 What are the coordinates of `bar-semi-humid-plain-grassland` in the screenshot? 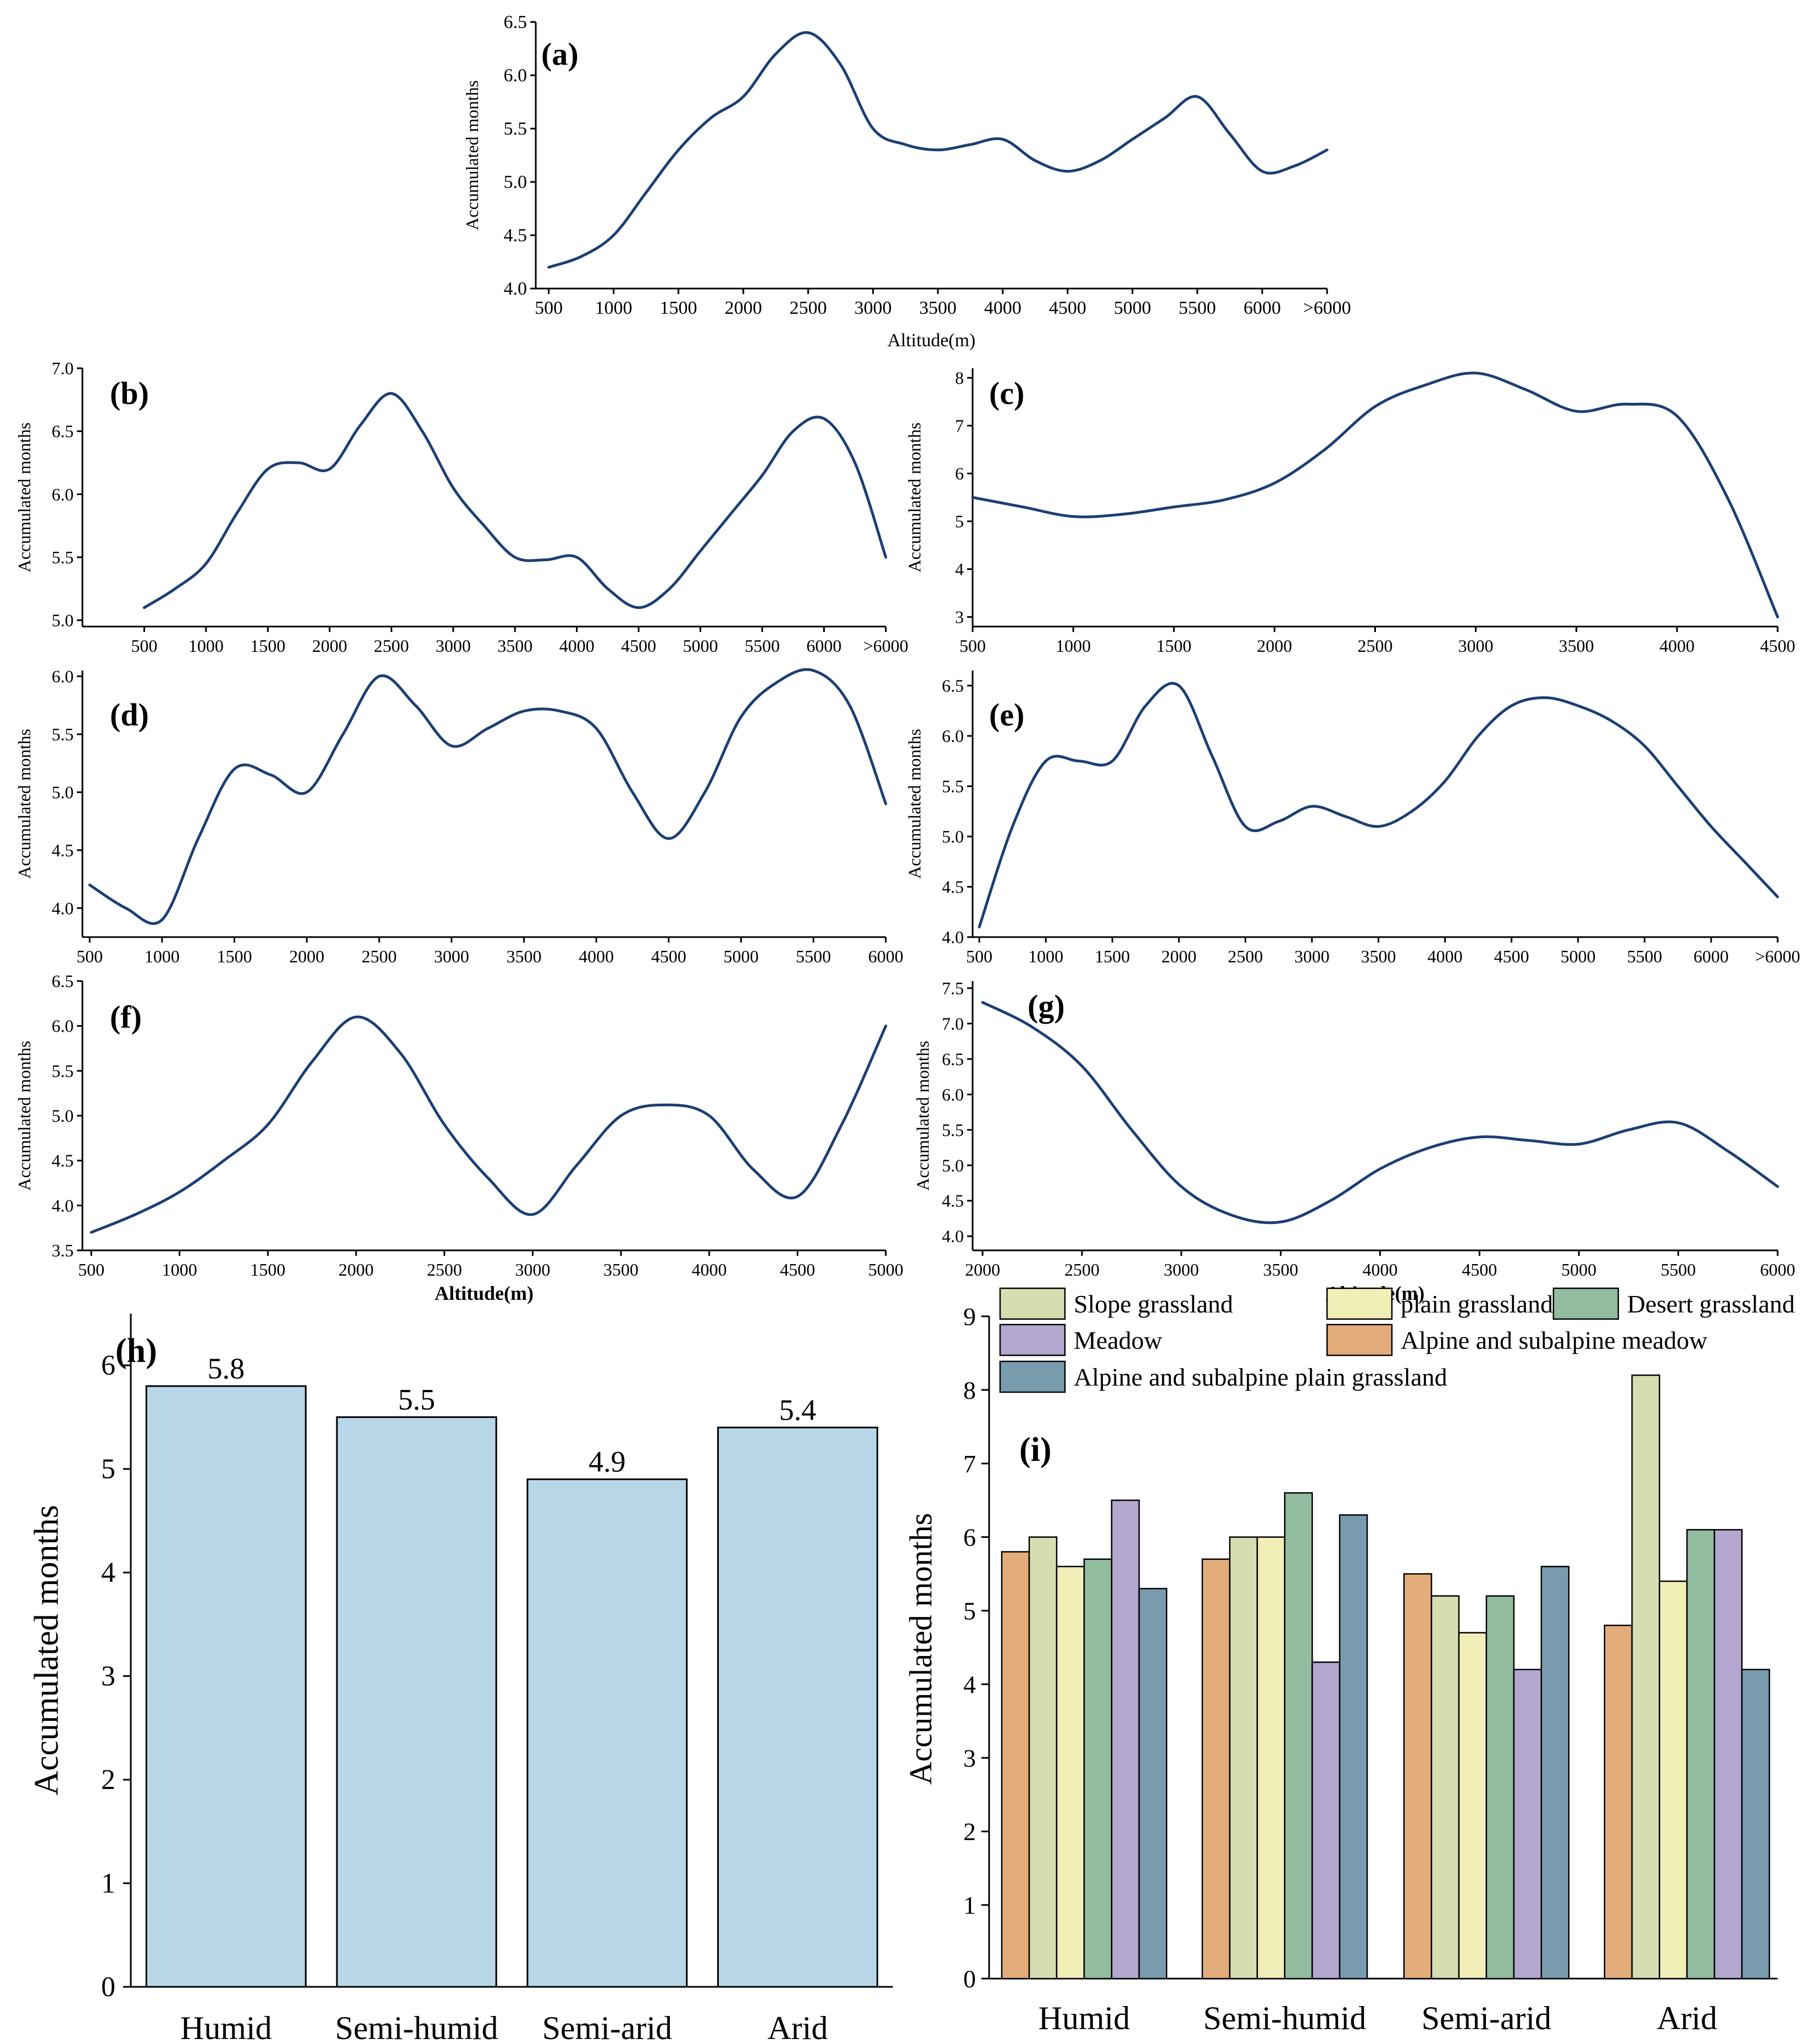 It's located at (1271, 1758).